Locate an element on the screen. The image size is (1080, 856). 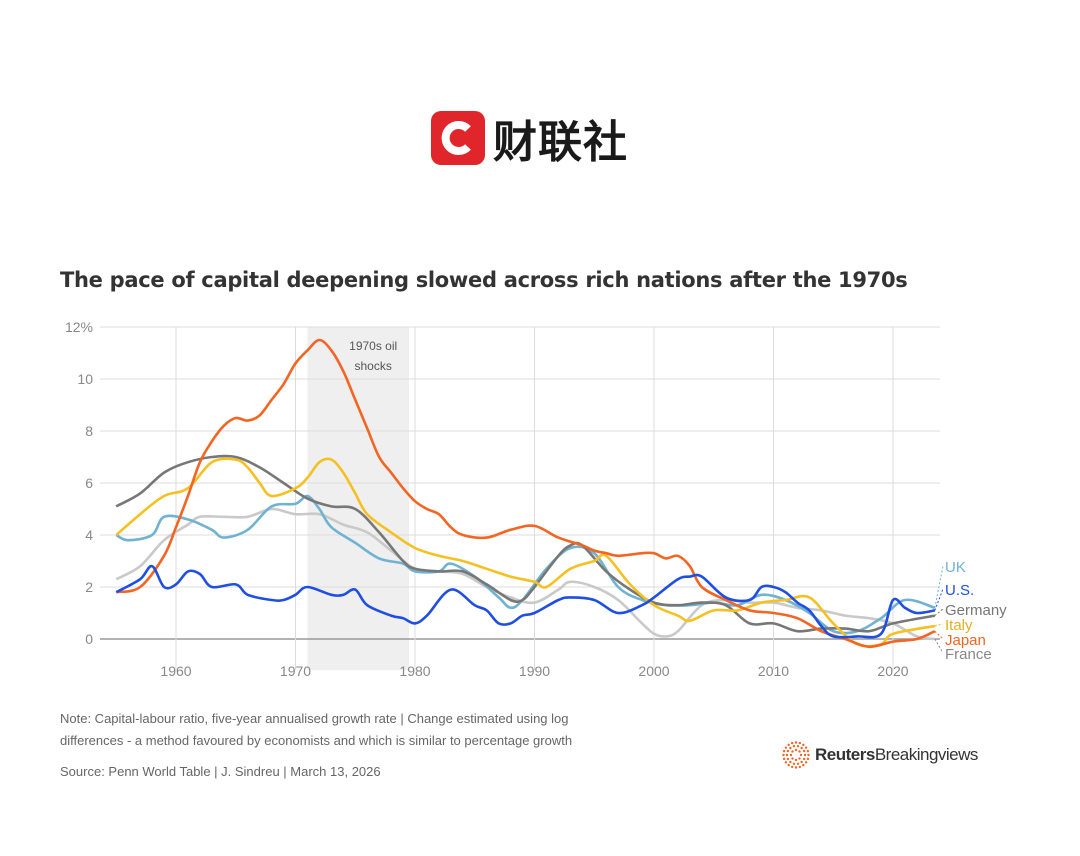
x-tick-label: 1980 is located at coordinates (414, 671).